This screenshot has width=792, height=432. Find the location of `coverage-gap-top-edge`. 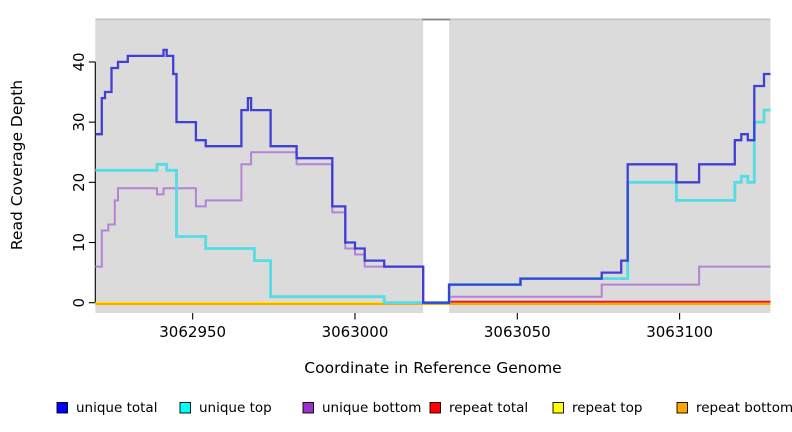

coverage-gap-top-edge is located at coordinates (436, 19).